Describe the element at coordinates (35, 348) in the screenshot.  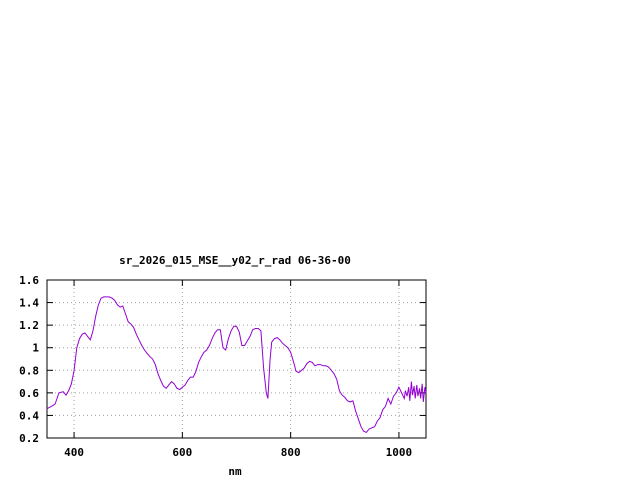
I see `y-tick-label: 1` at that location.